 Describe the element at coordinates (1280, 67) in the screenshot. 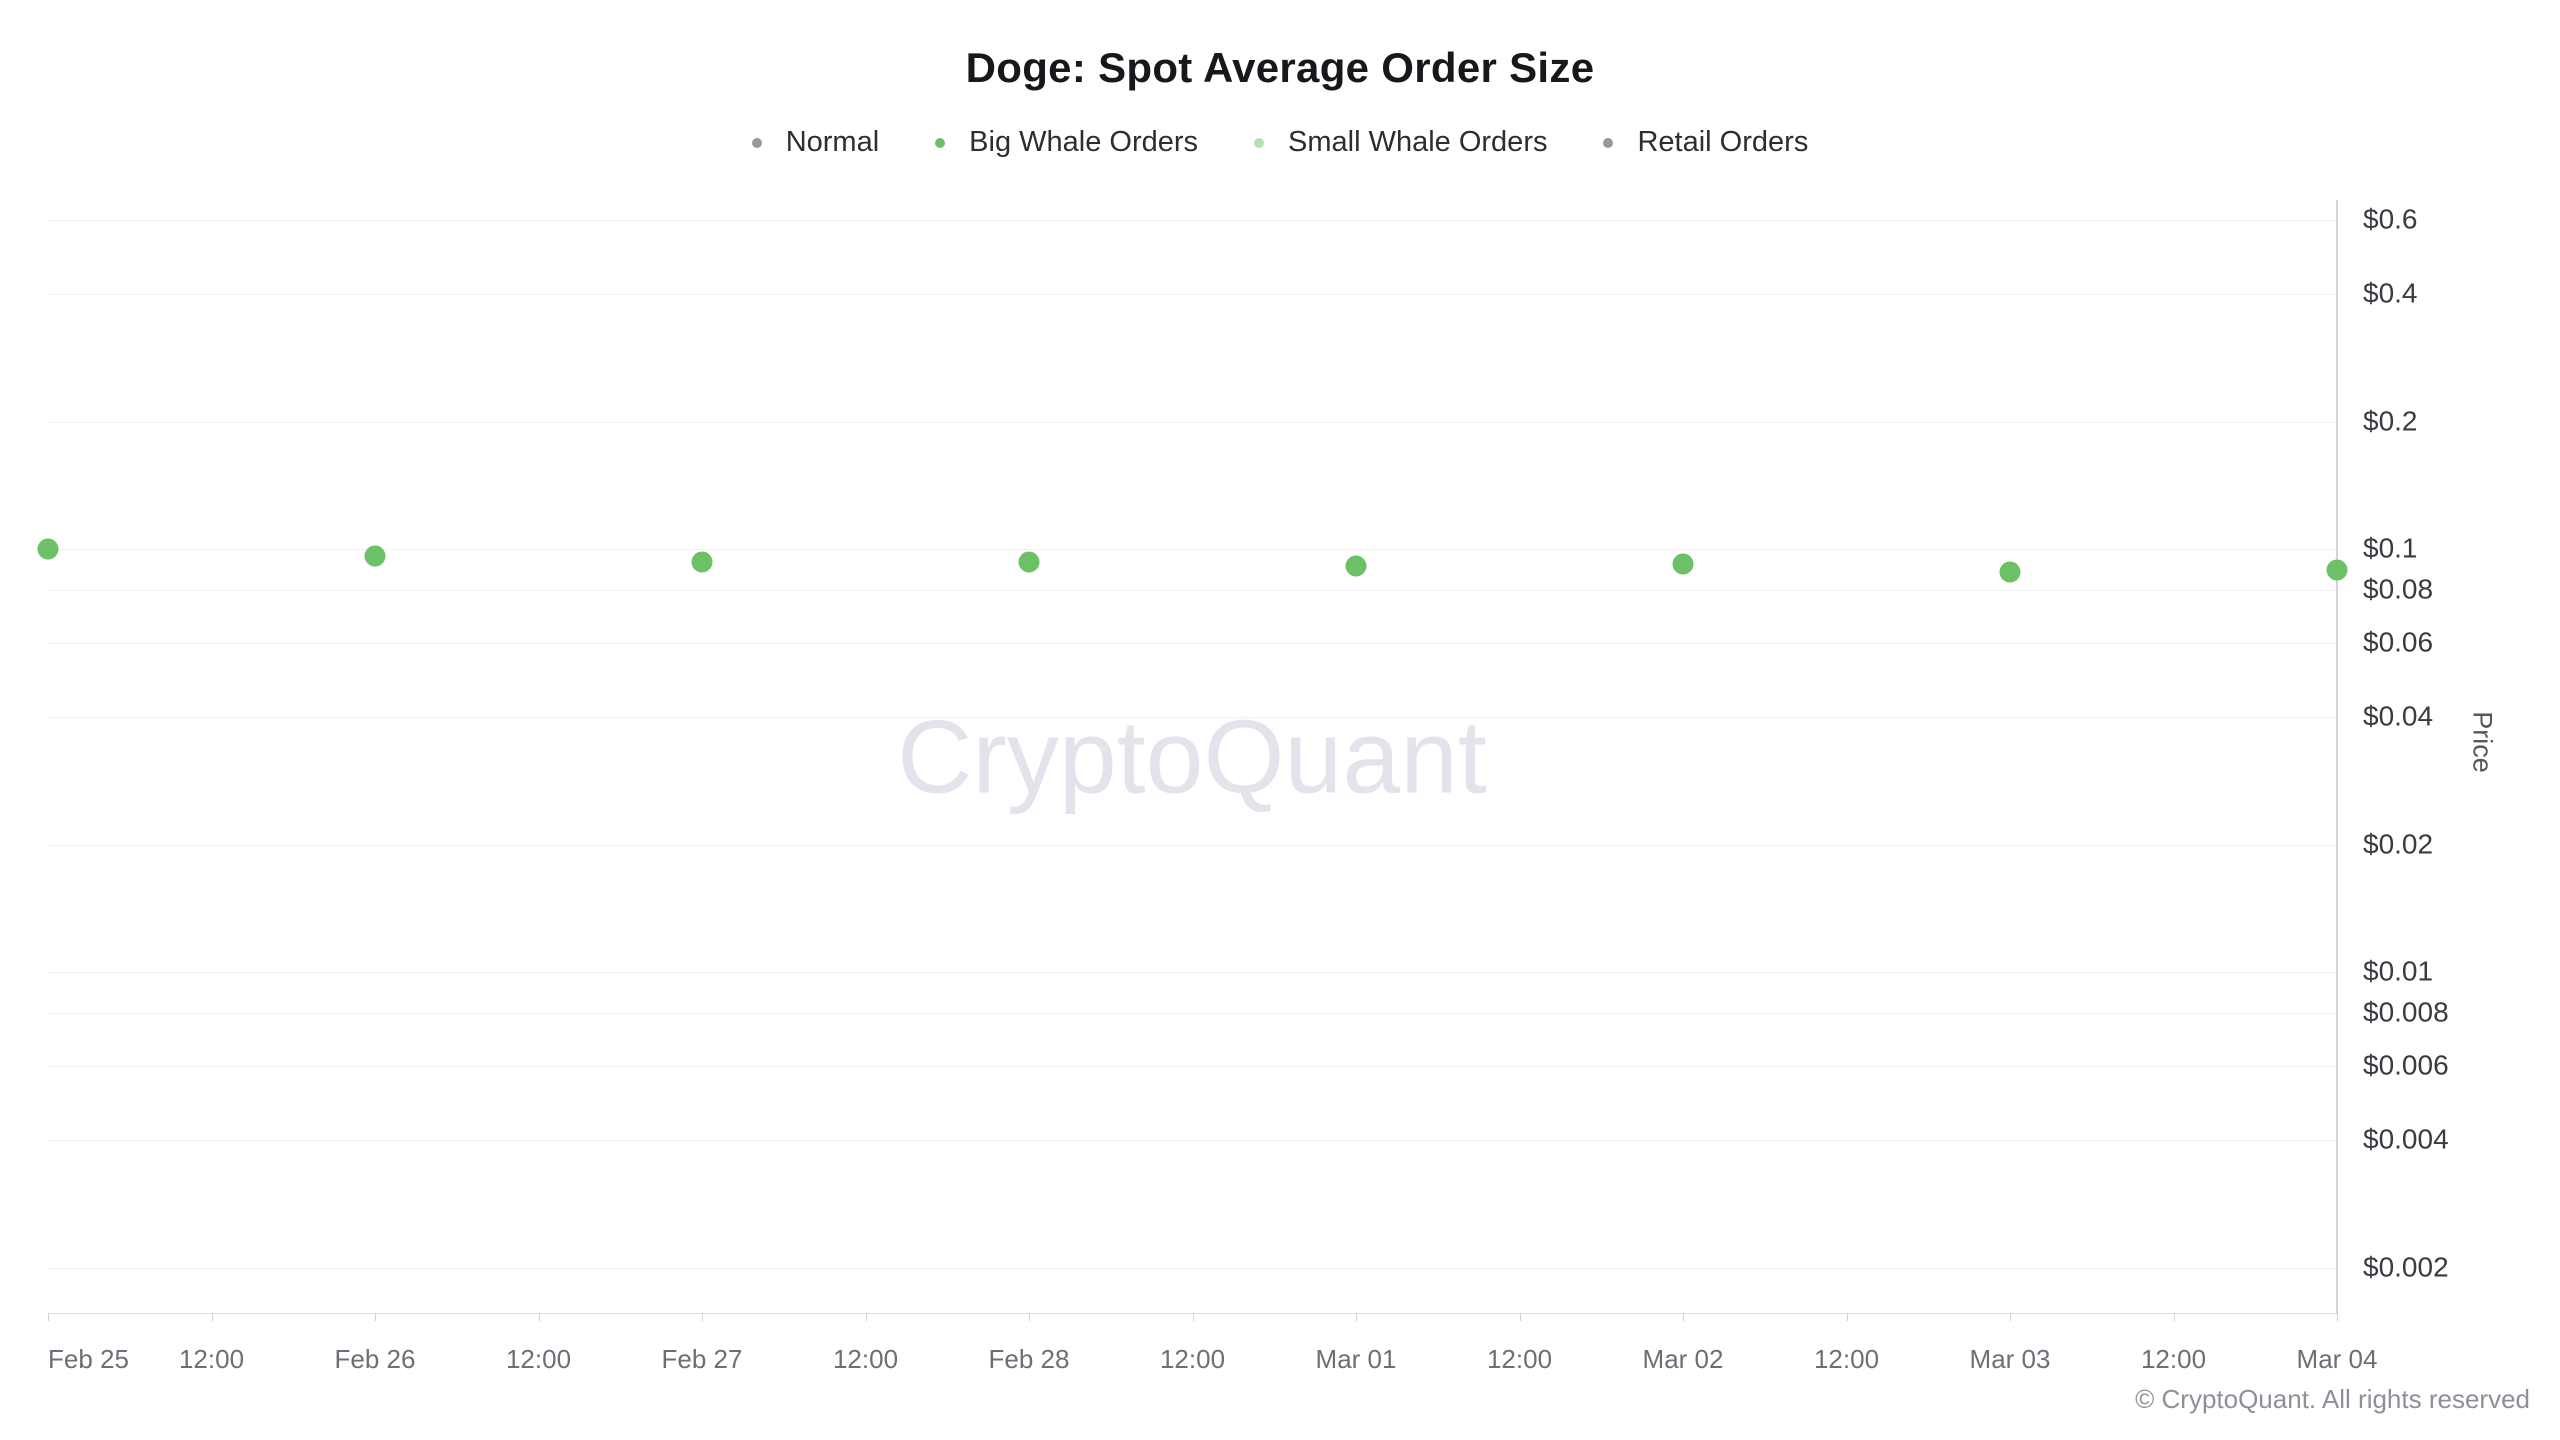

I see `chart-title: Doge: Spot Average Order Size` at that location.